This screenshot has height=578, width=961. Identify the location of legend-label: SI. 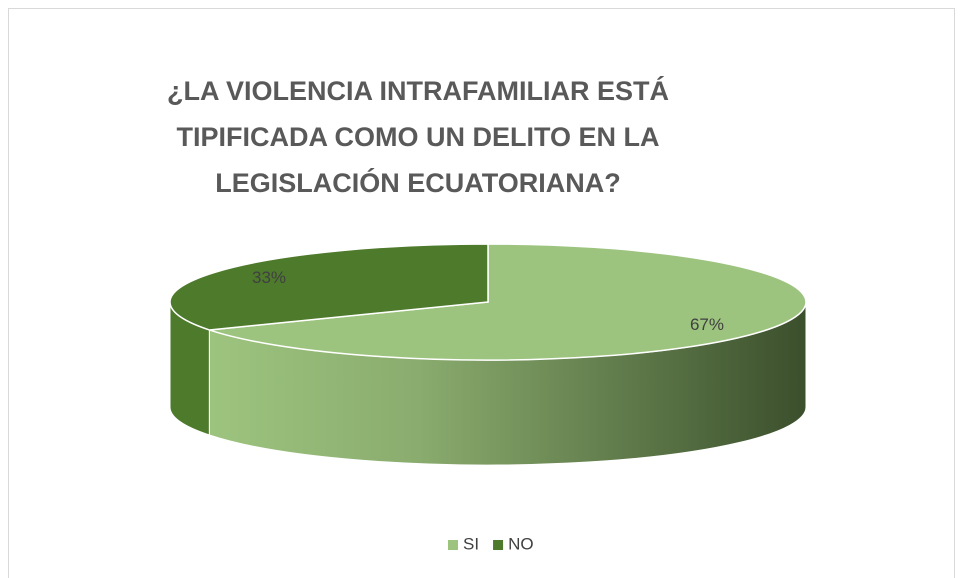
(471, 543).